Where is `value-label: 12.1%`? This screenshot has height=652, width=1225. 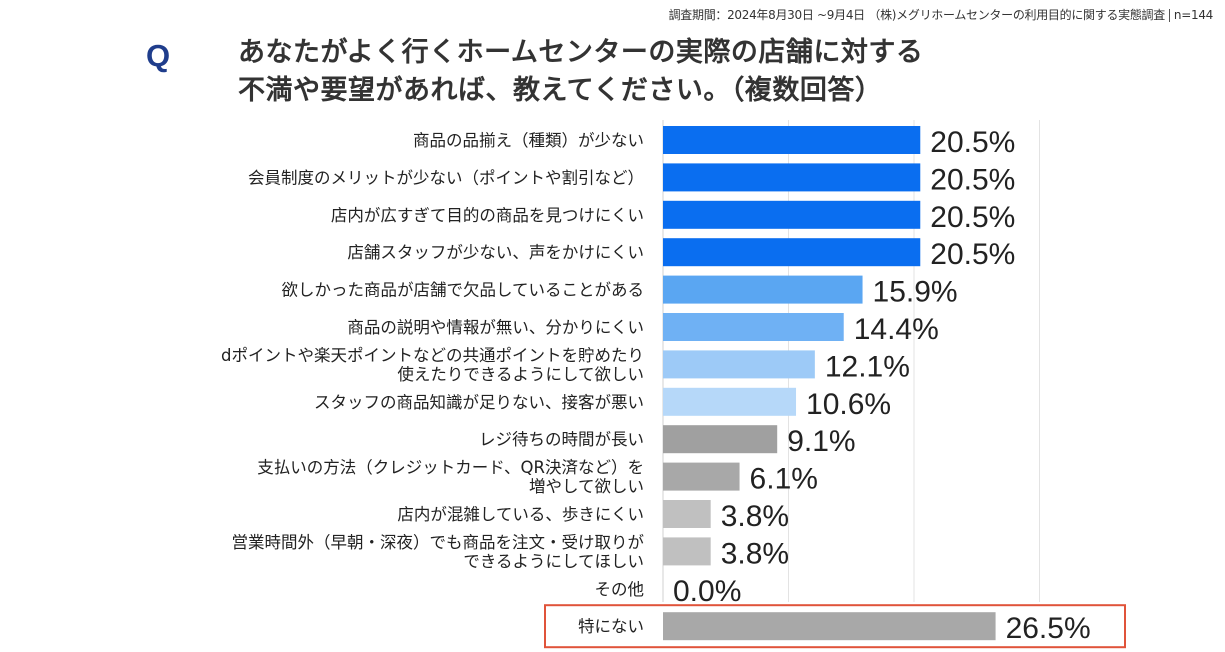
value-label: 12.1% is located at coordinates (867, 366).